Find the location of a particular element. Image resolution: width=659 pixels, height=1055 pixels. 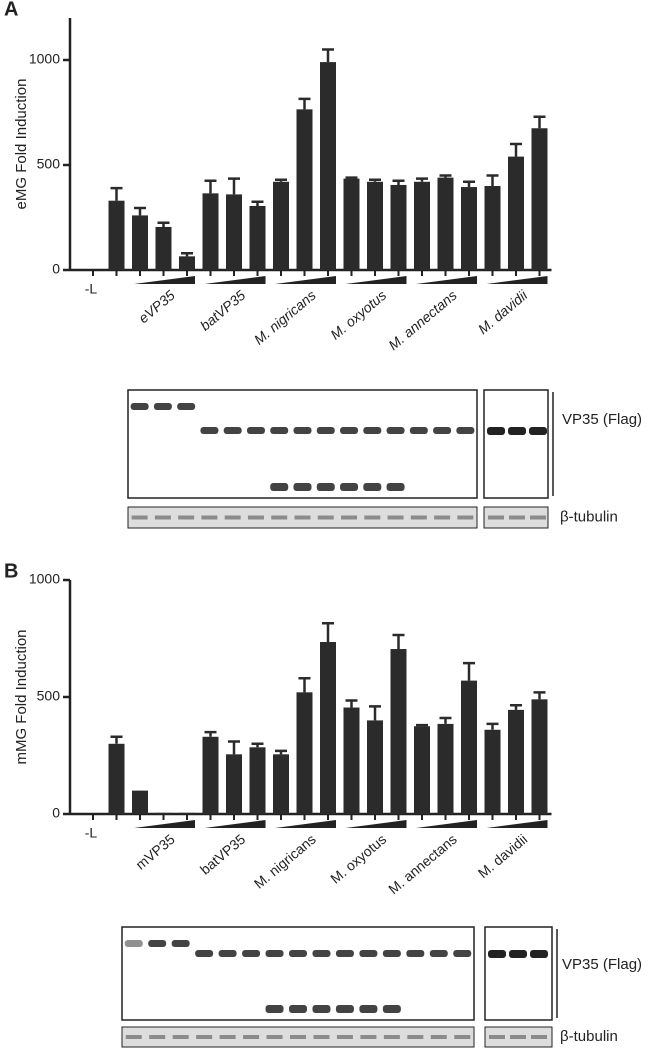

x-tick-label: batVP35 is located at coordinates (223, 854).